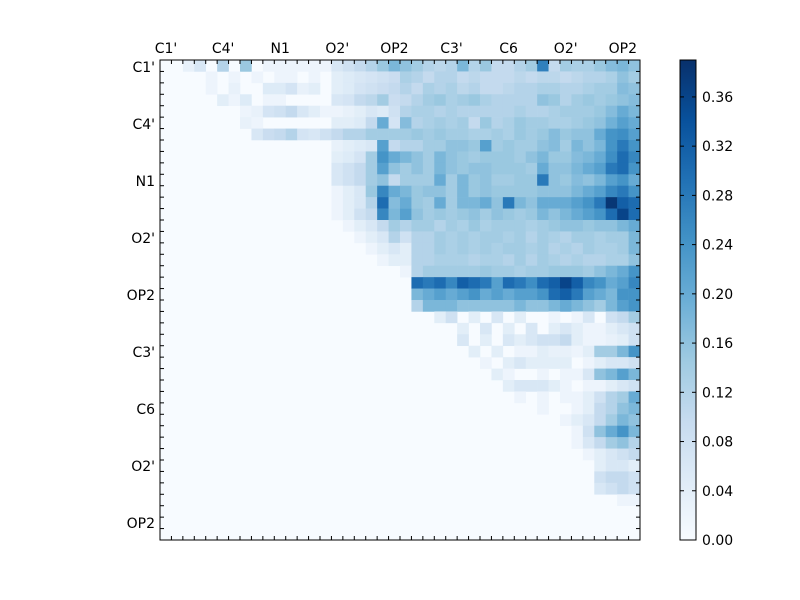  I want to click on x-tick-label: C4', so click(223, 49).